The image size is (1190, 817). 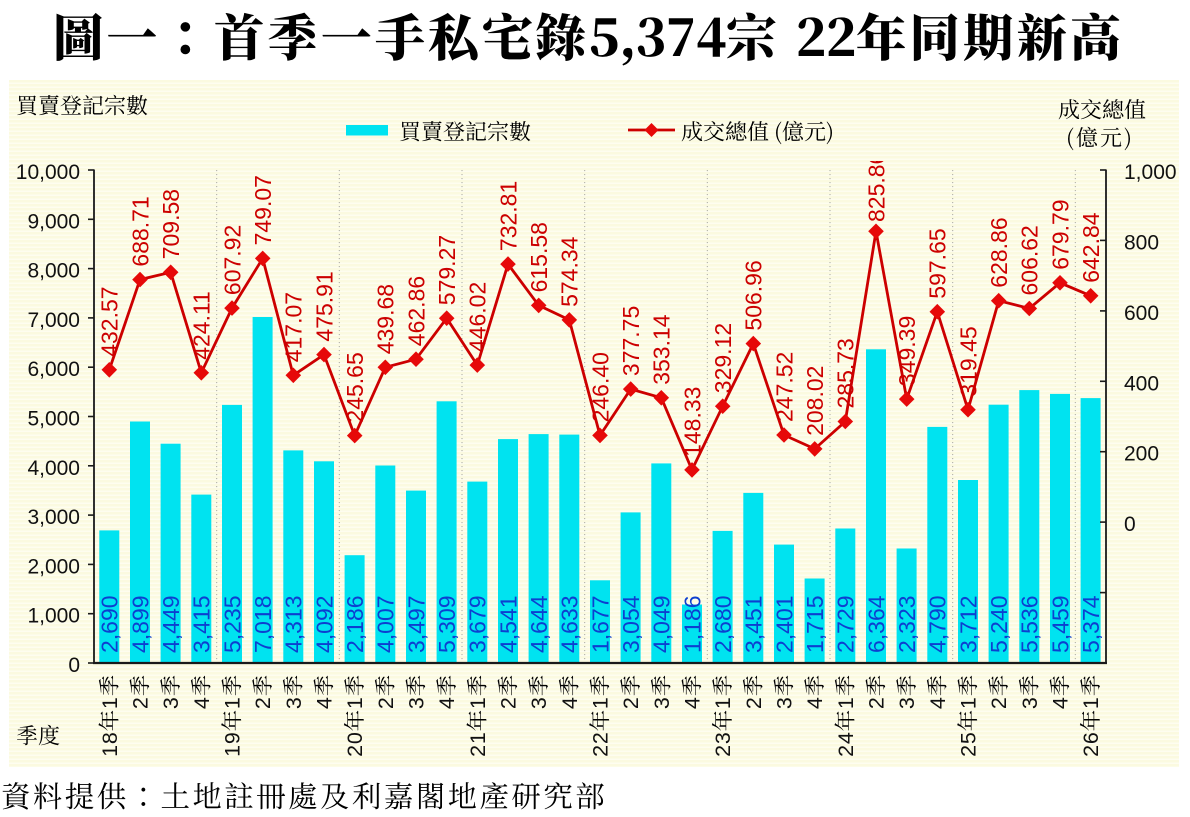 I want to click on svg-text: 417.07, so click(x=294, y=327).